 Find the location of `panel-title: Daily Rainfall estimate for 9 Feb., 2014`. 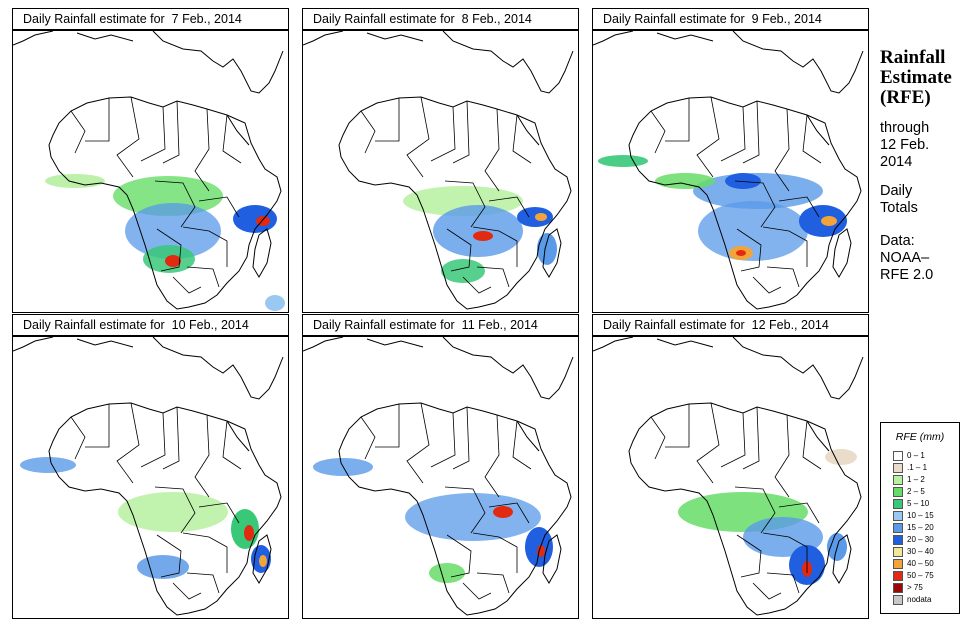

panel-title: Daily Rainfall estimate for 9 Feb., 2014 is located at coordinates (730, 19).